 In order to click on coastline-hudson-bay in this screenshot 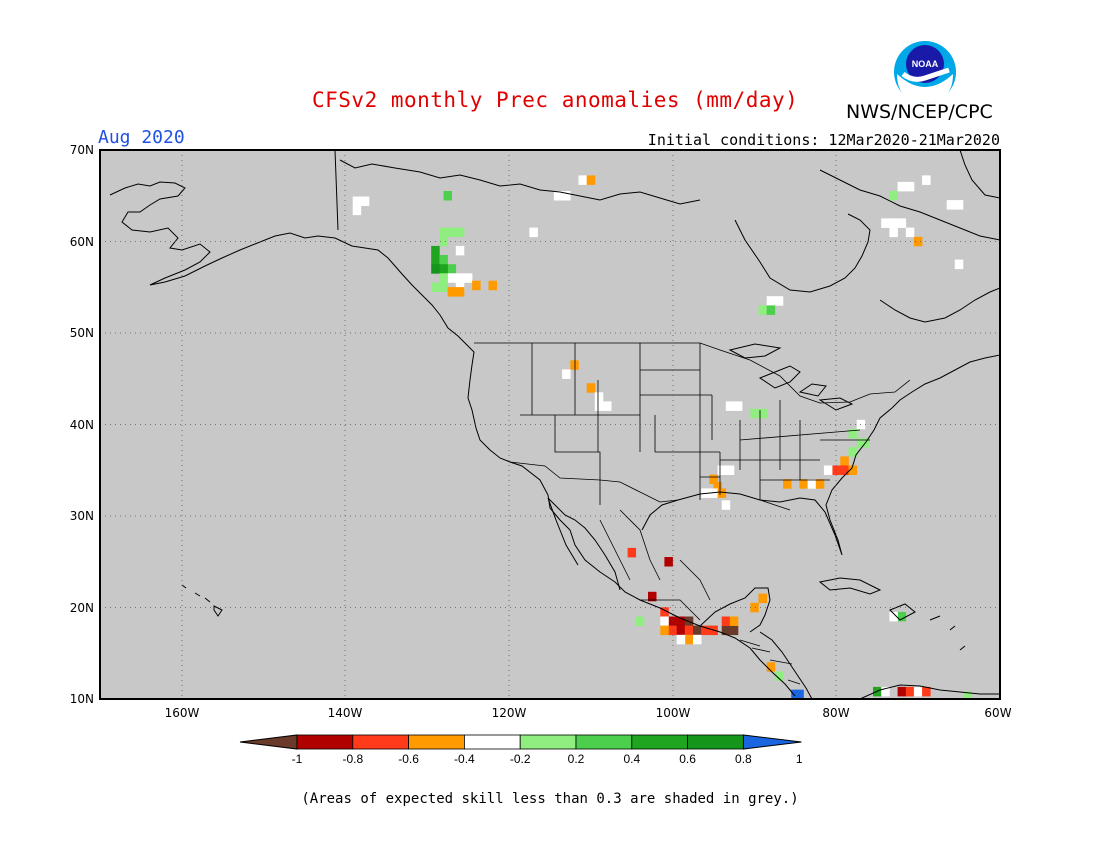, I will do `click(802, 253)`.